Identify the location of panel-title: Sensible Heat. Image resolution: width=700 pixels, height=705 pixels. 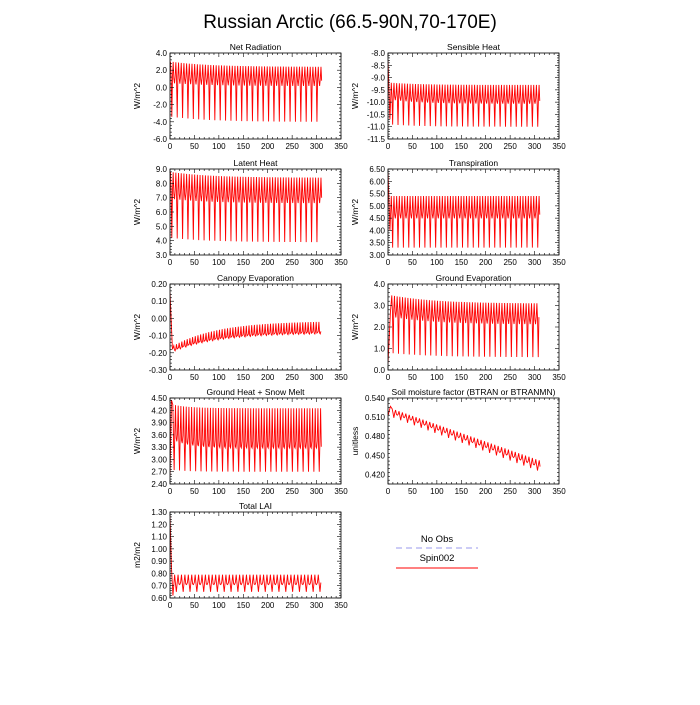
(474, 47).